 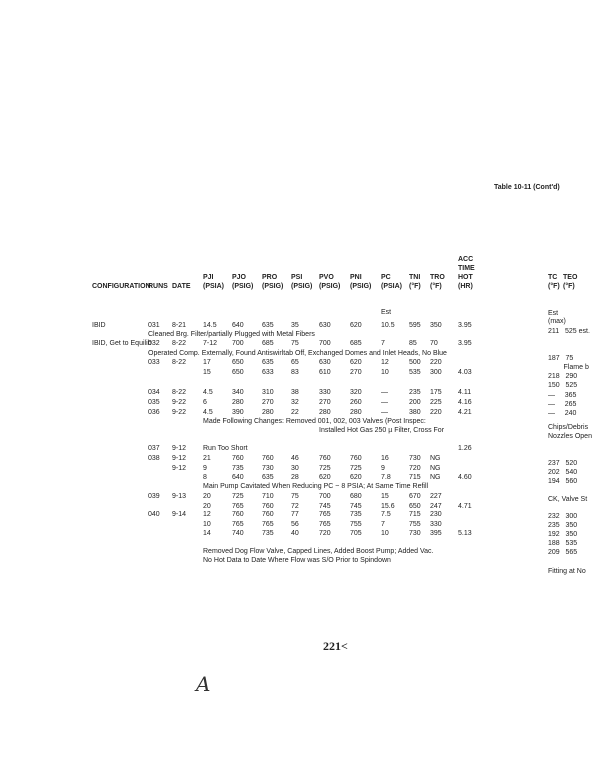 What do you see at coordinates (154, 412) in the screenshot?
I see `table-cell: 036` at bounding box center [154, 412].